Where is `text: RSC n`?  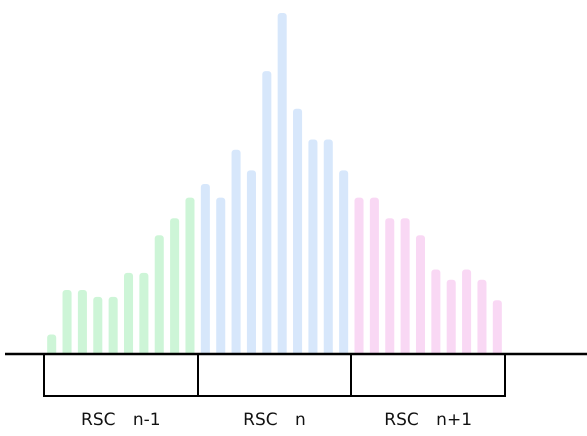 text: RSC n is located at coordinates (274, 420).